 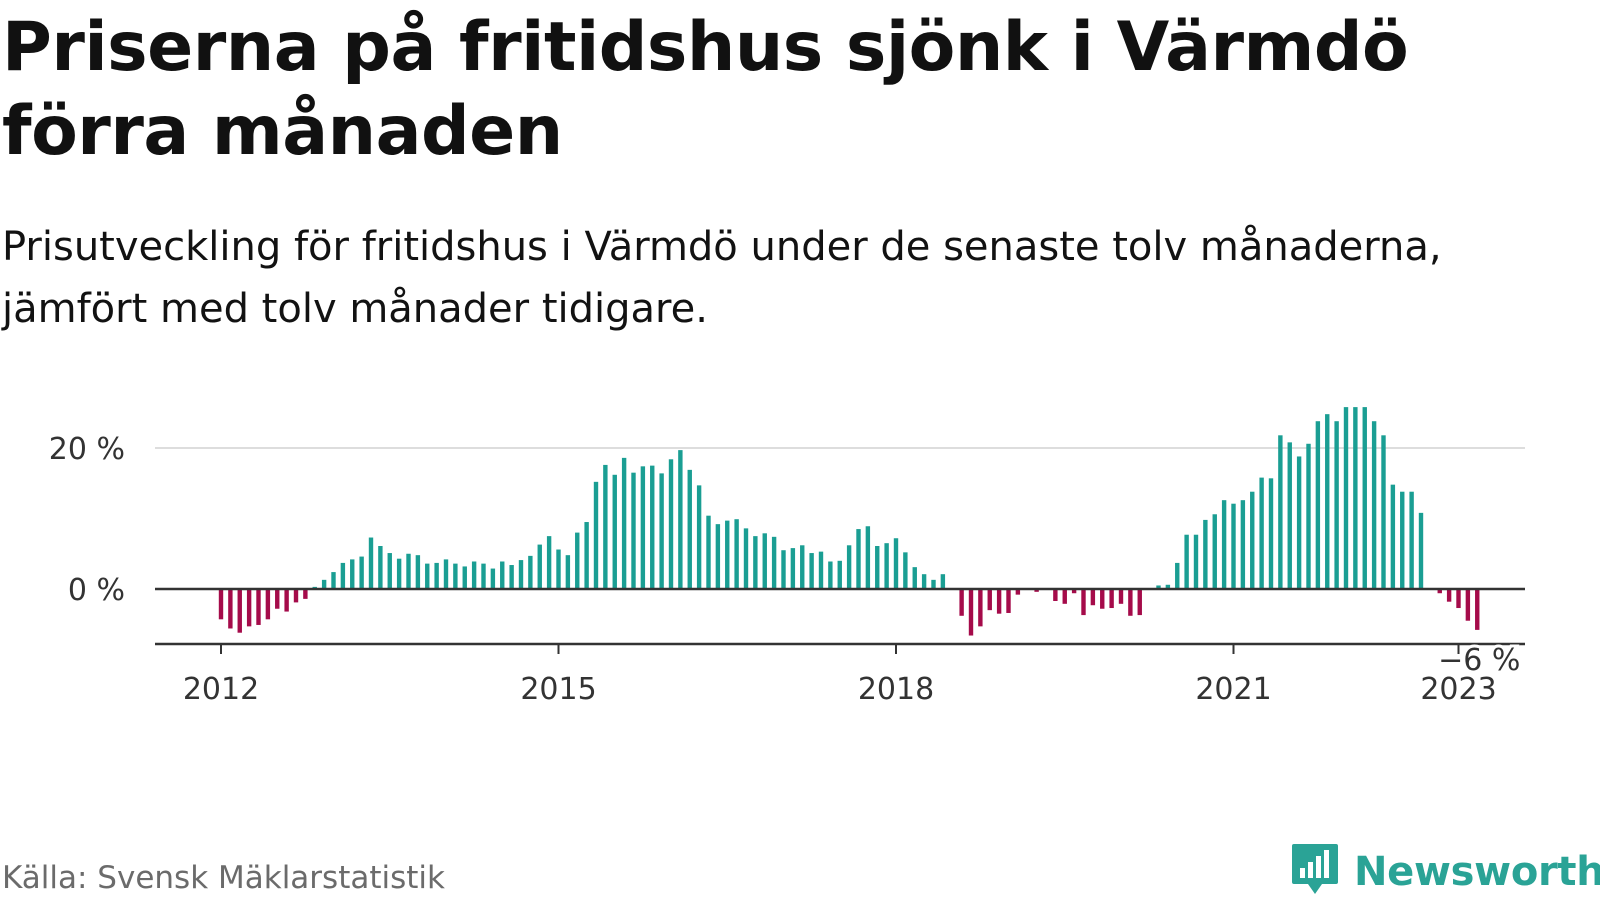 What do you see at coordinates (1315, 869) in the screenshot?
I see `newsworthy-logo-icon` at bounding box center [1315, 869].